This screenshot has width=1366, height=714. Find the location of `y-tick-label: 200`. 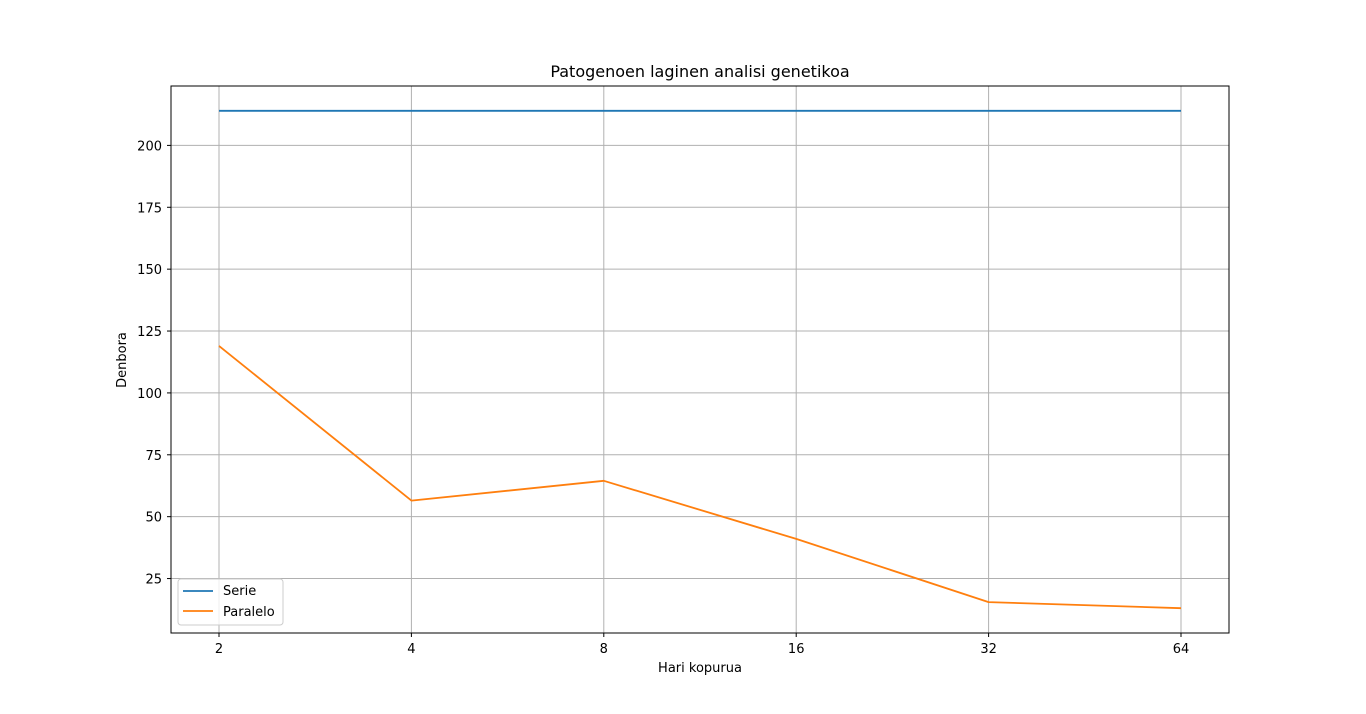

y-tick-label: 200 is located at coordinates (149, 146).